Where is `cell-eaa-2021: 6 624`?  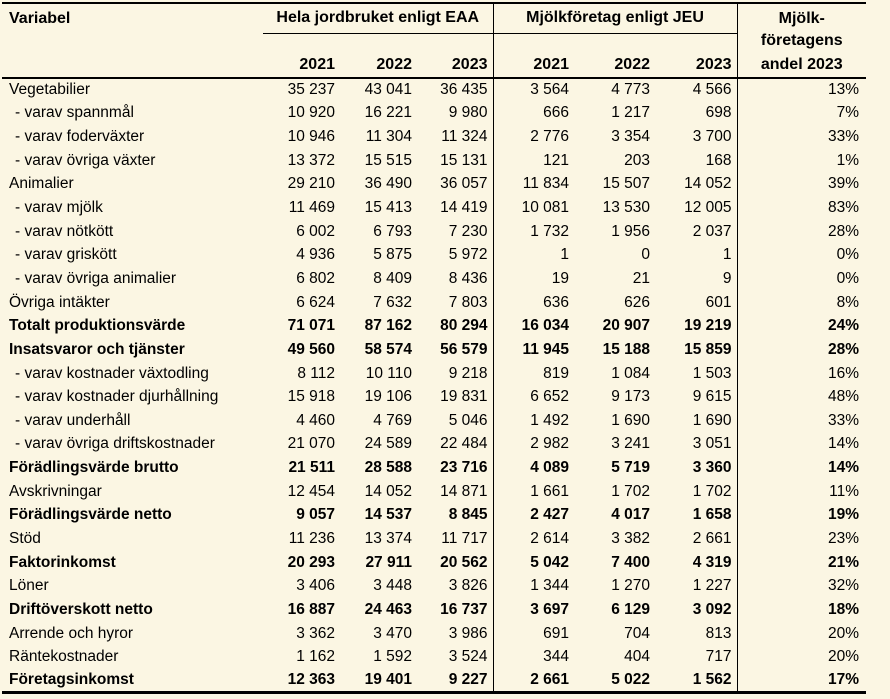
cell-eaa-2021: 6 624 is located at coordinates (315, 302).